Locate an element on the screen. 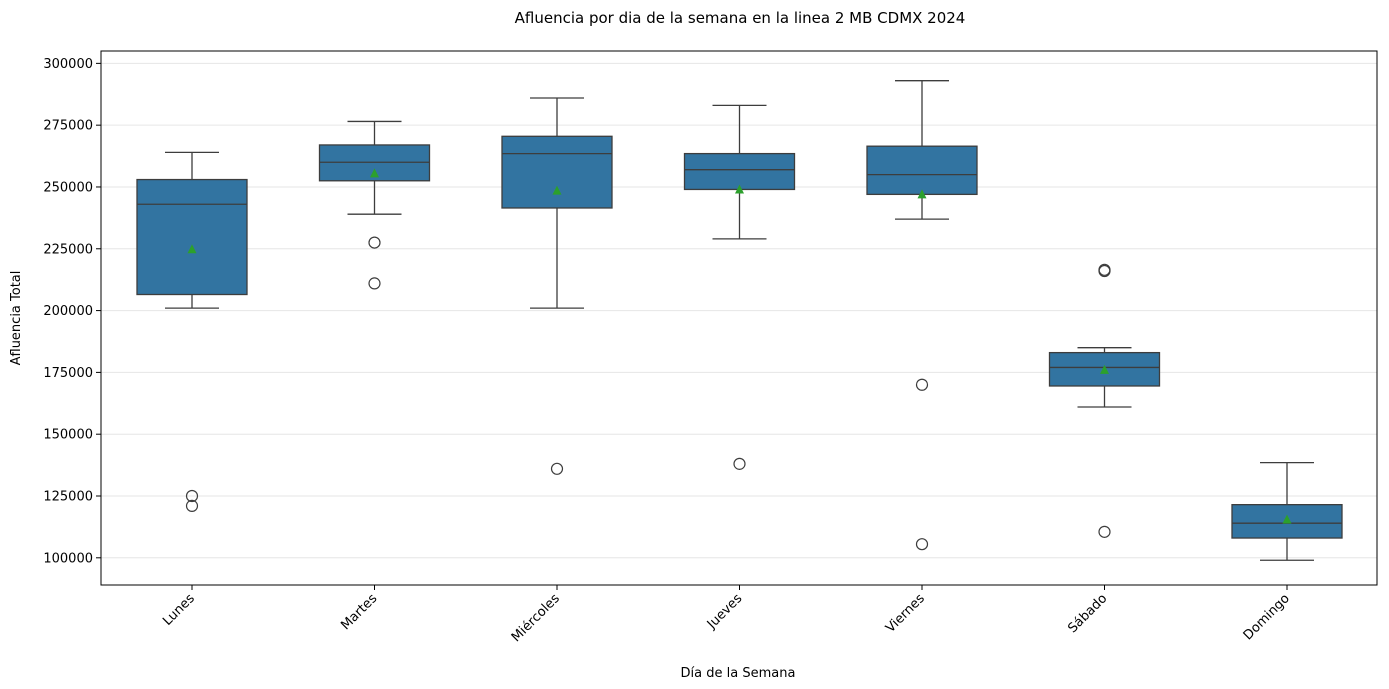  x-tick-label: Lunes is located at coordinates (179, 610).